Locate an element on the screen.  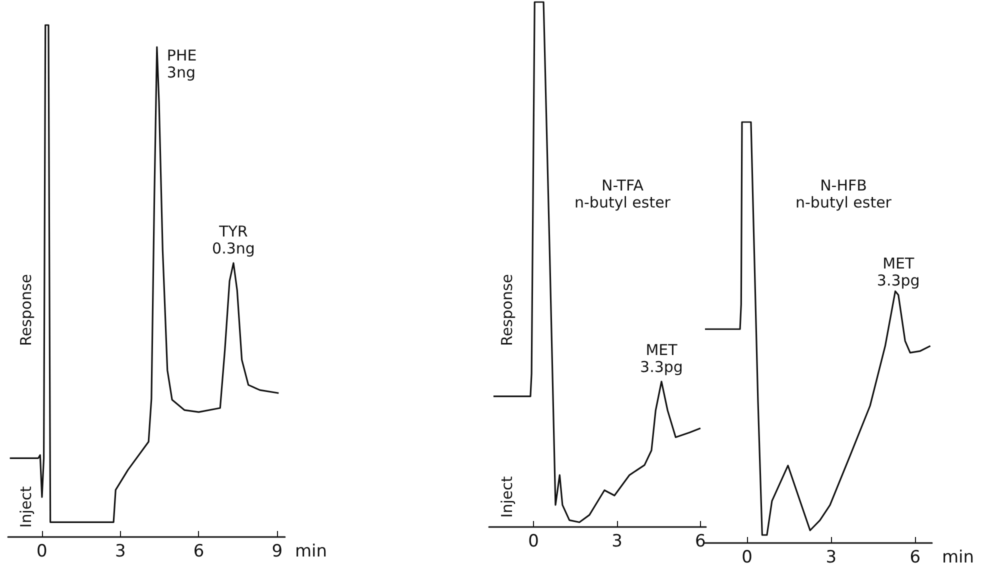
x-tick-label: 9 is located at coordinates (277, 552).